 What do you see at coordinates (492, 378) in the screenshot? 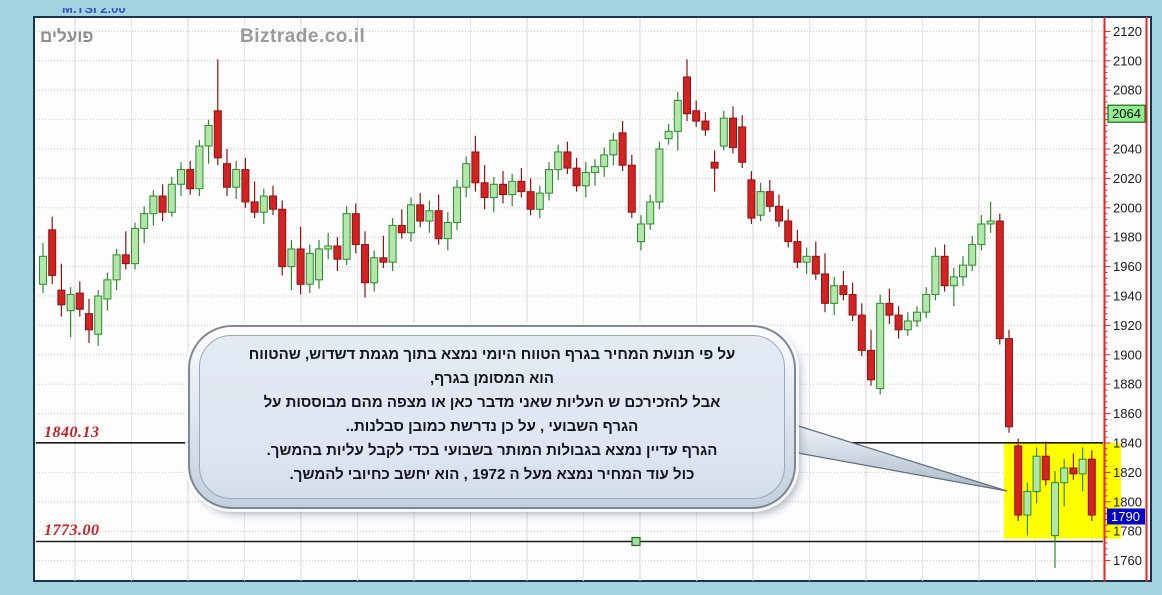
I see `annotation-text-line: הוא המסומן בגרף,` at bounding box center [492, 378].